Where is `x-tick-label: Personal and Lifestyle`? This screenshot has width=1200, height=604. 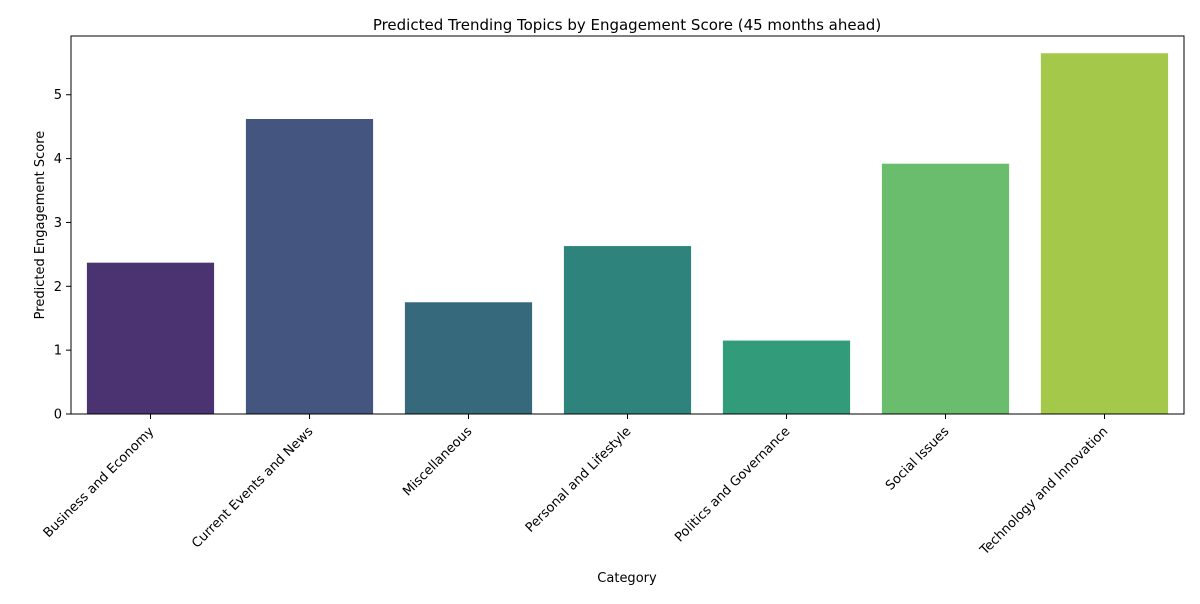 x-tick-label: Personal and Lifestyle is located at coordinates (578, 479).